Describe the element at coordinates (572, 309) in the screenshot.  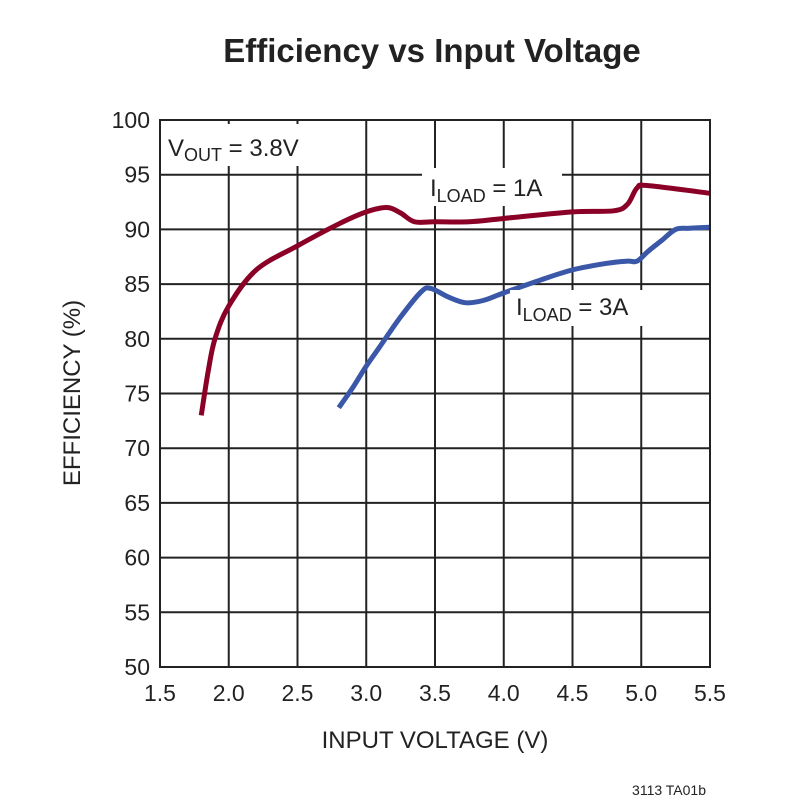
I see `series-label-3a: ILOAD = 3A` at that location.